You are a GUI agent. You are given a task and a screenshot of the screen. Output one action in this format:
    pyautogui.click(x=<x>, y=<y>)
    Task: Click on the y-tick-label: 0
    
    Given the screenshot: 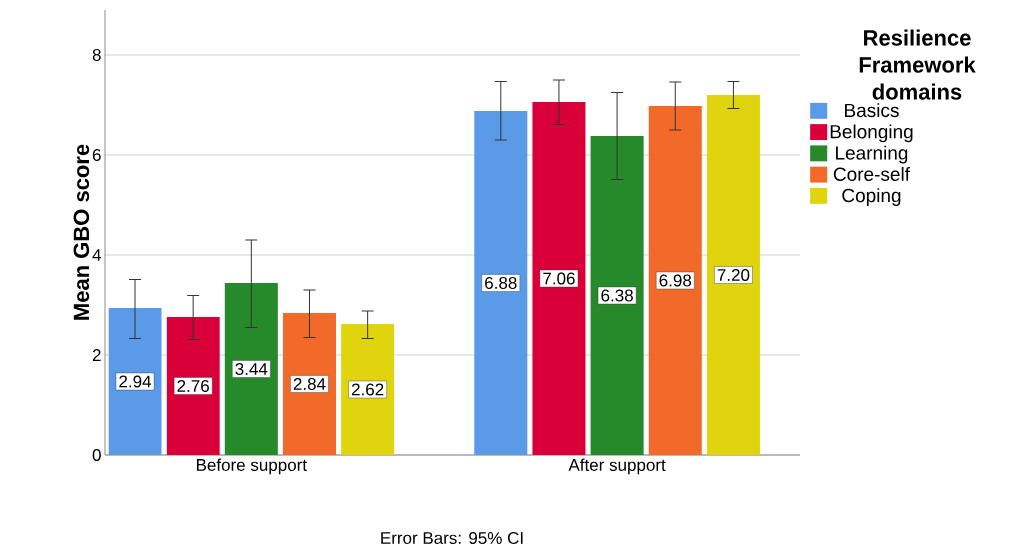 What is the action you would take?
    pyautogui.click(x=96, y=455)
    